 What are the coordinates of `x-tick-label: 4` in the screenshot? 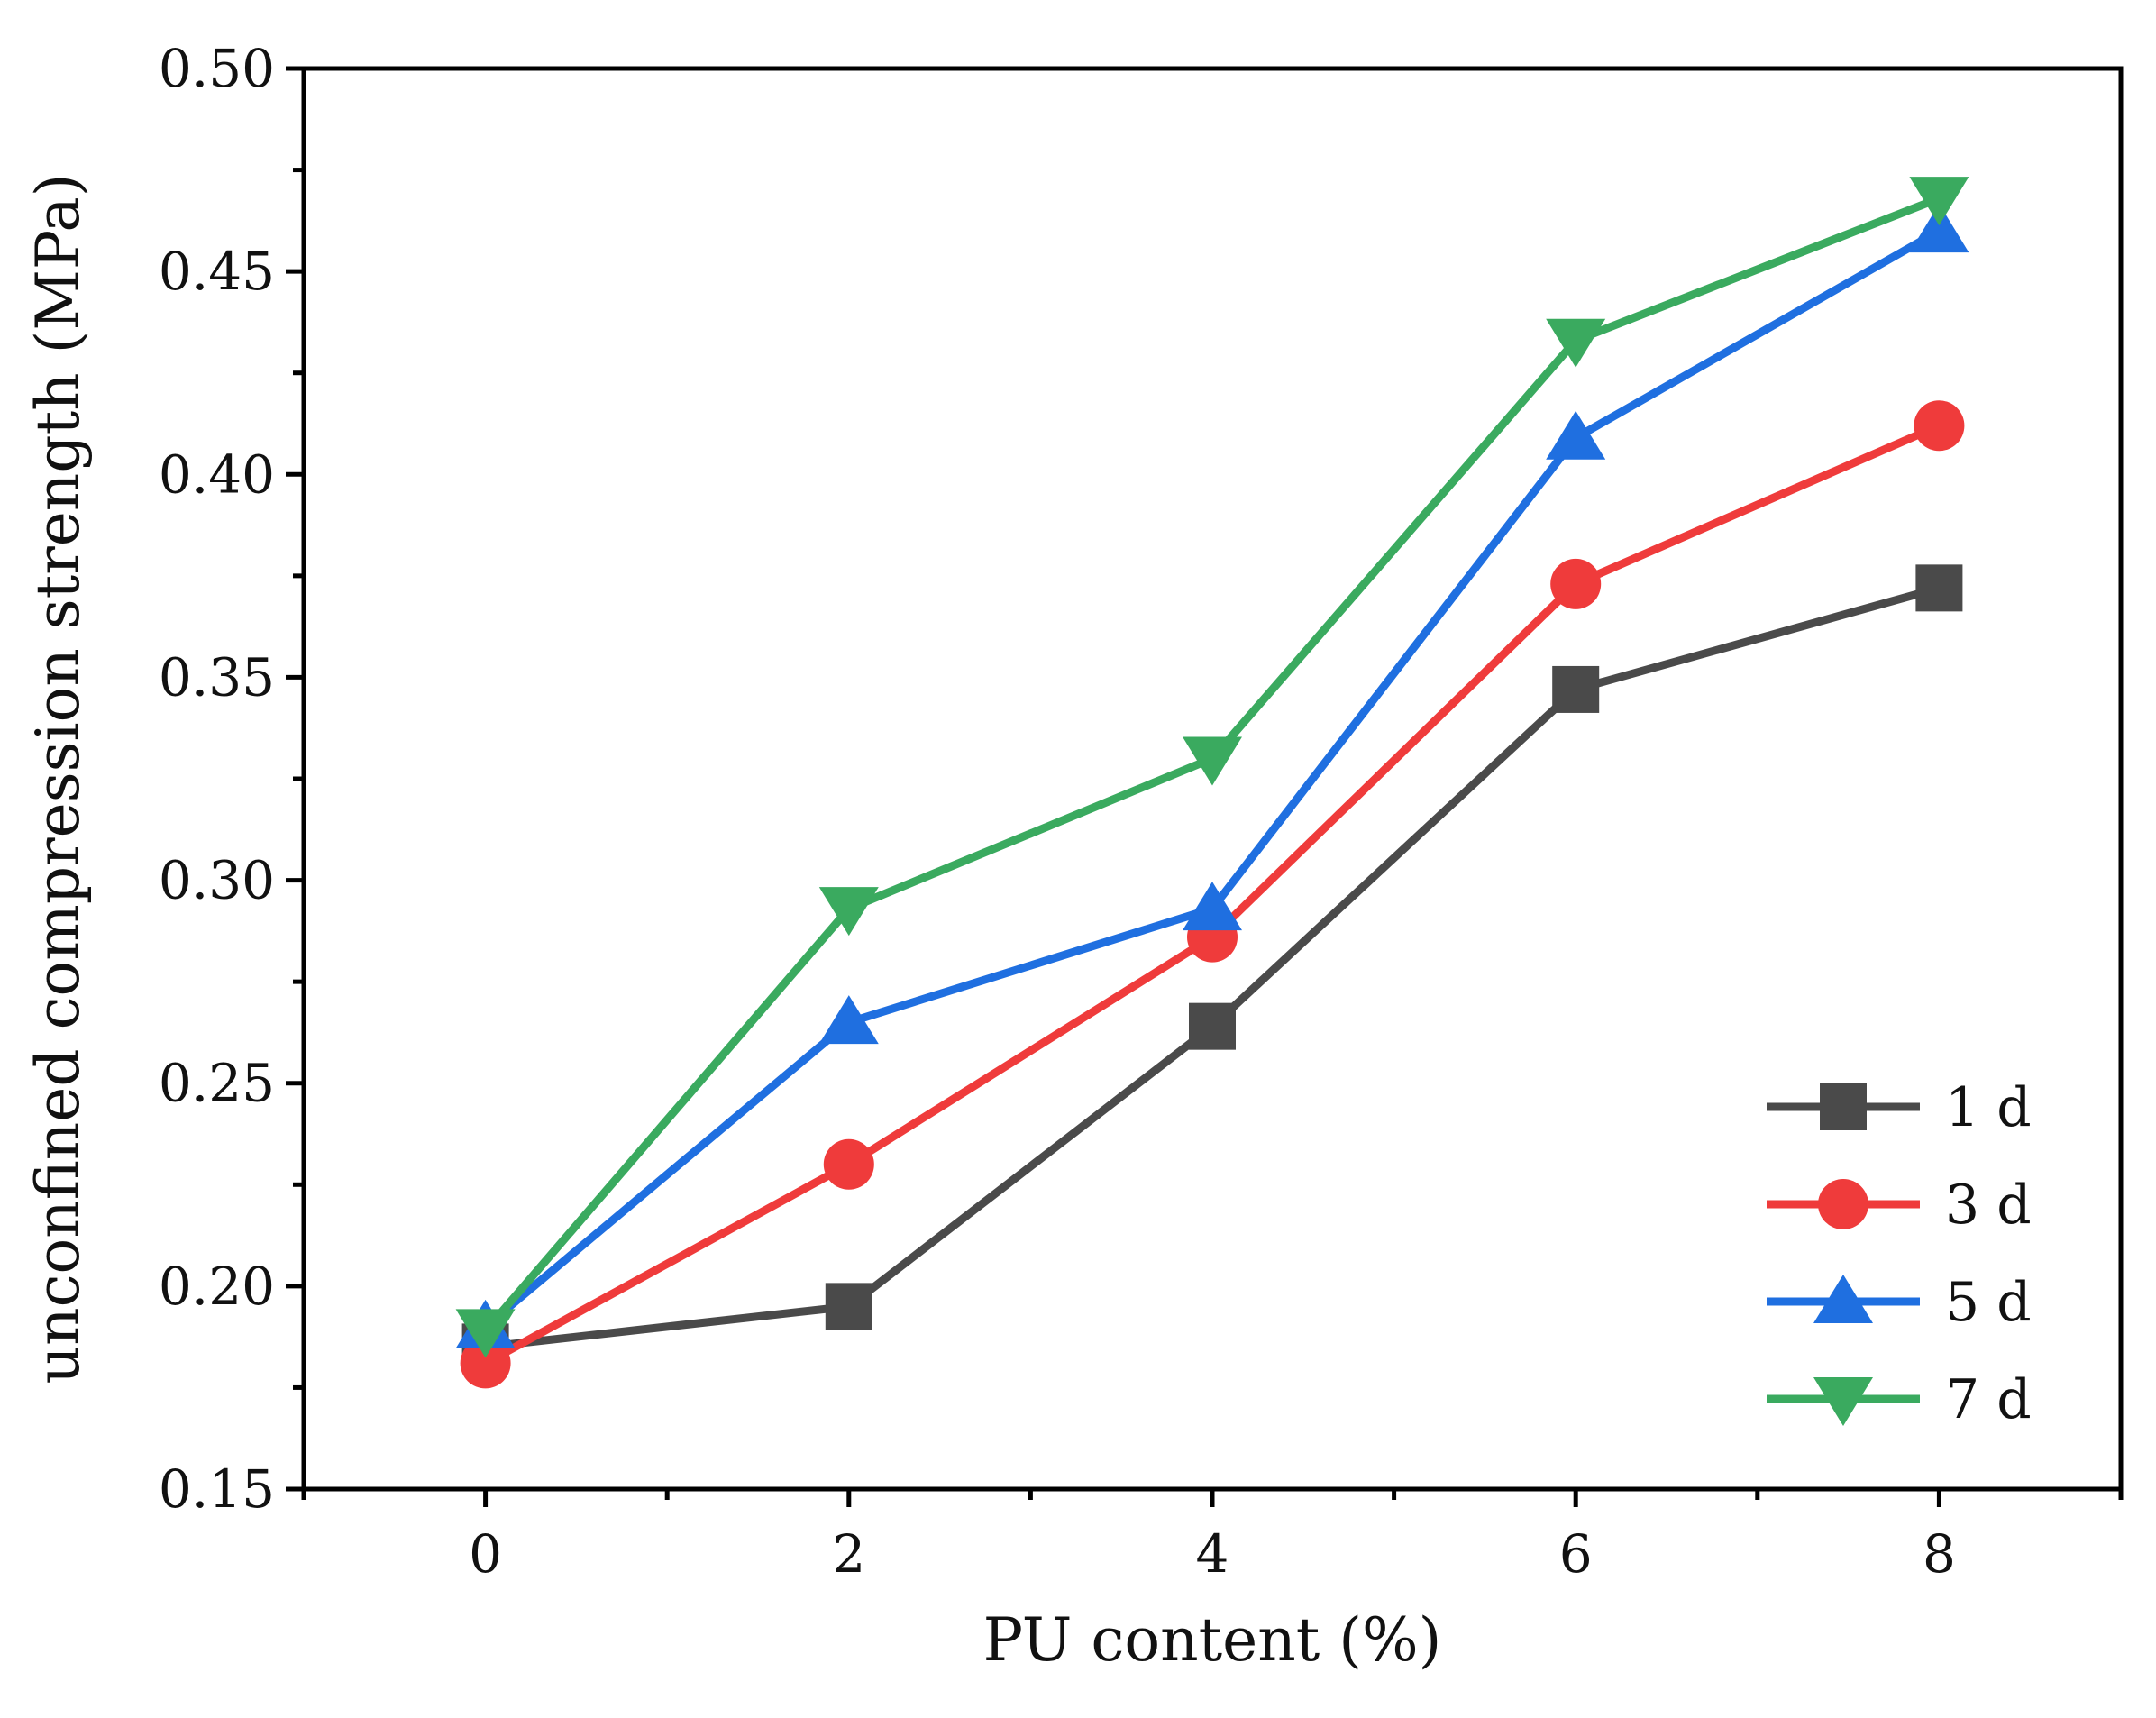 It's located at (1212, 1554).